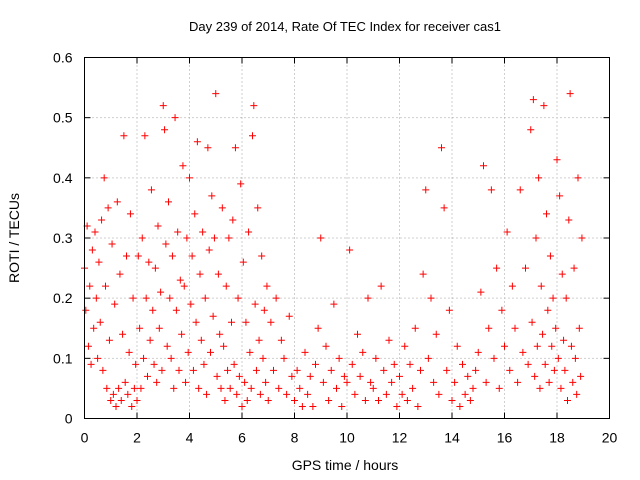  Describe the element at coordinates (63, 358) in the screenshot. I see `y-tick-label: 0.1` at that location.